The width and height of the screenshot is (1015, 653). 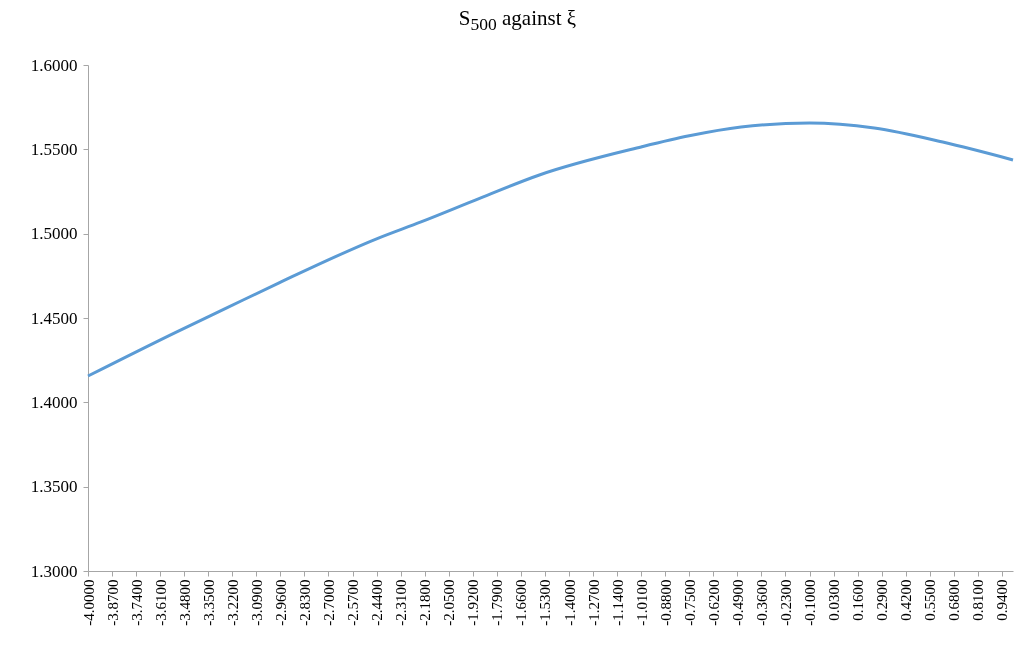 What do you see at coordinates (1002, 600) in the screenshot?
I see `x-tick-label: 0.9400` at bounding box center [1002, 600].